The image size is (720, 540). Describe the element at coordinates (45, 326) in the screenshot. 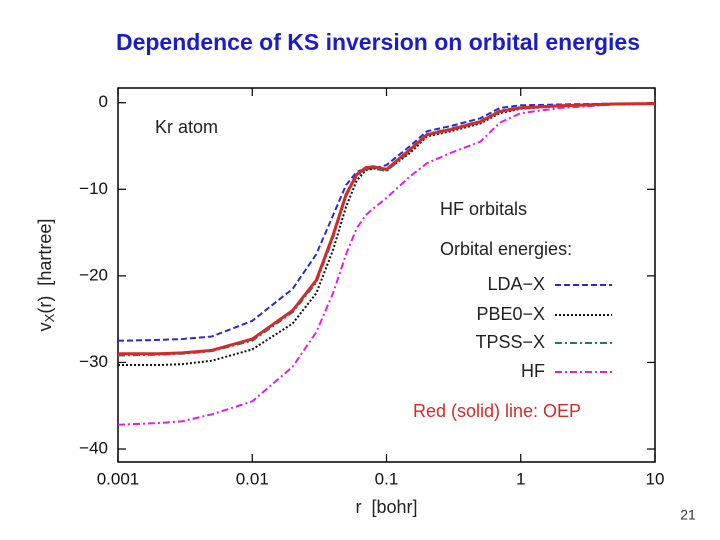

I see `y-label-main: v` at that location.